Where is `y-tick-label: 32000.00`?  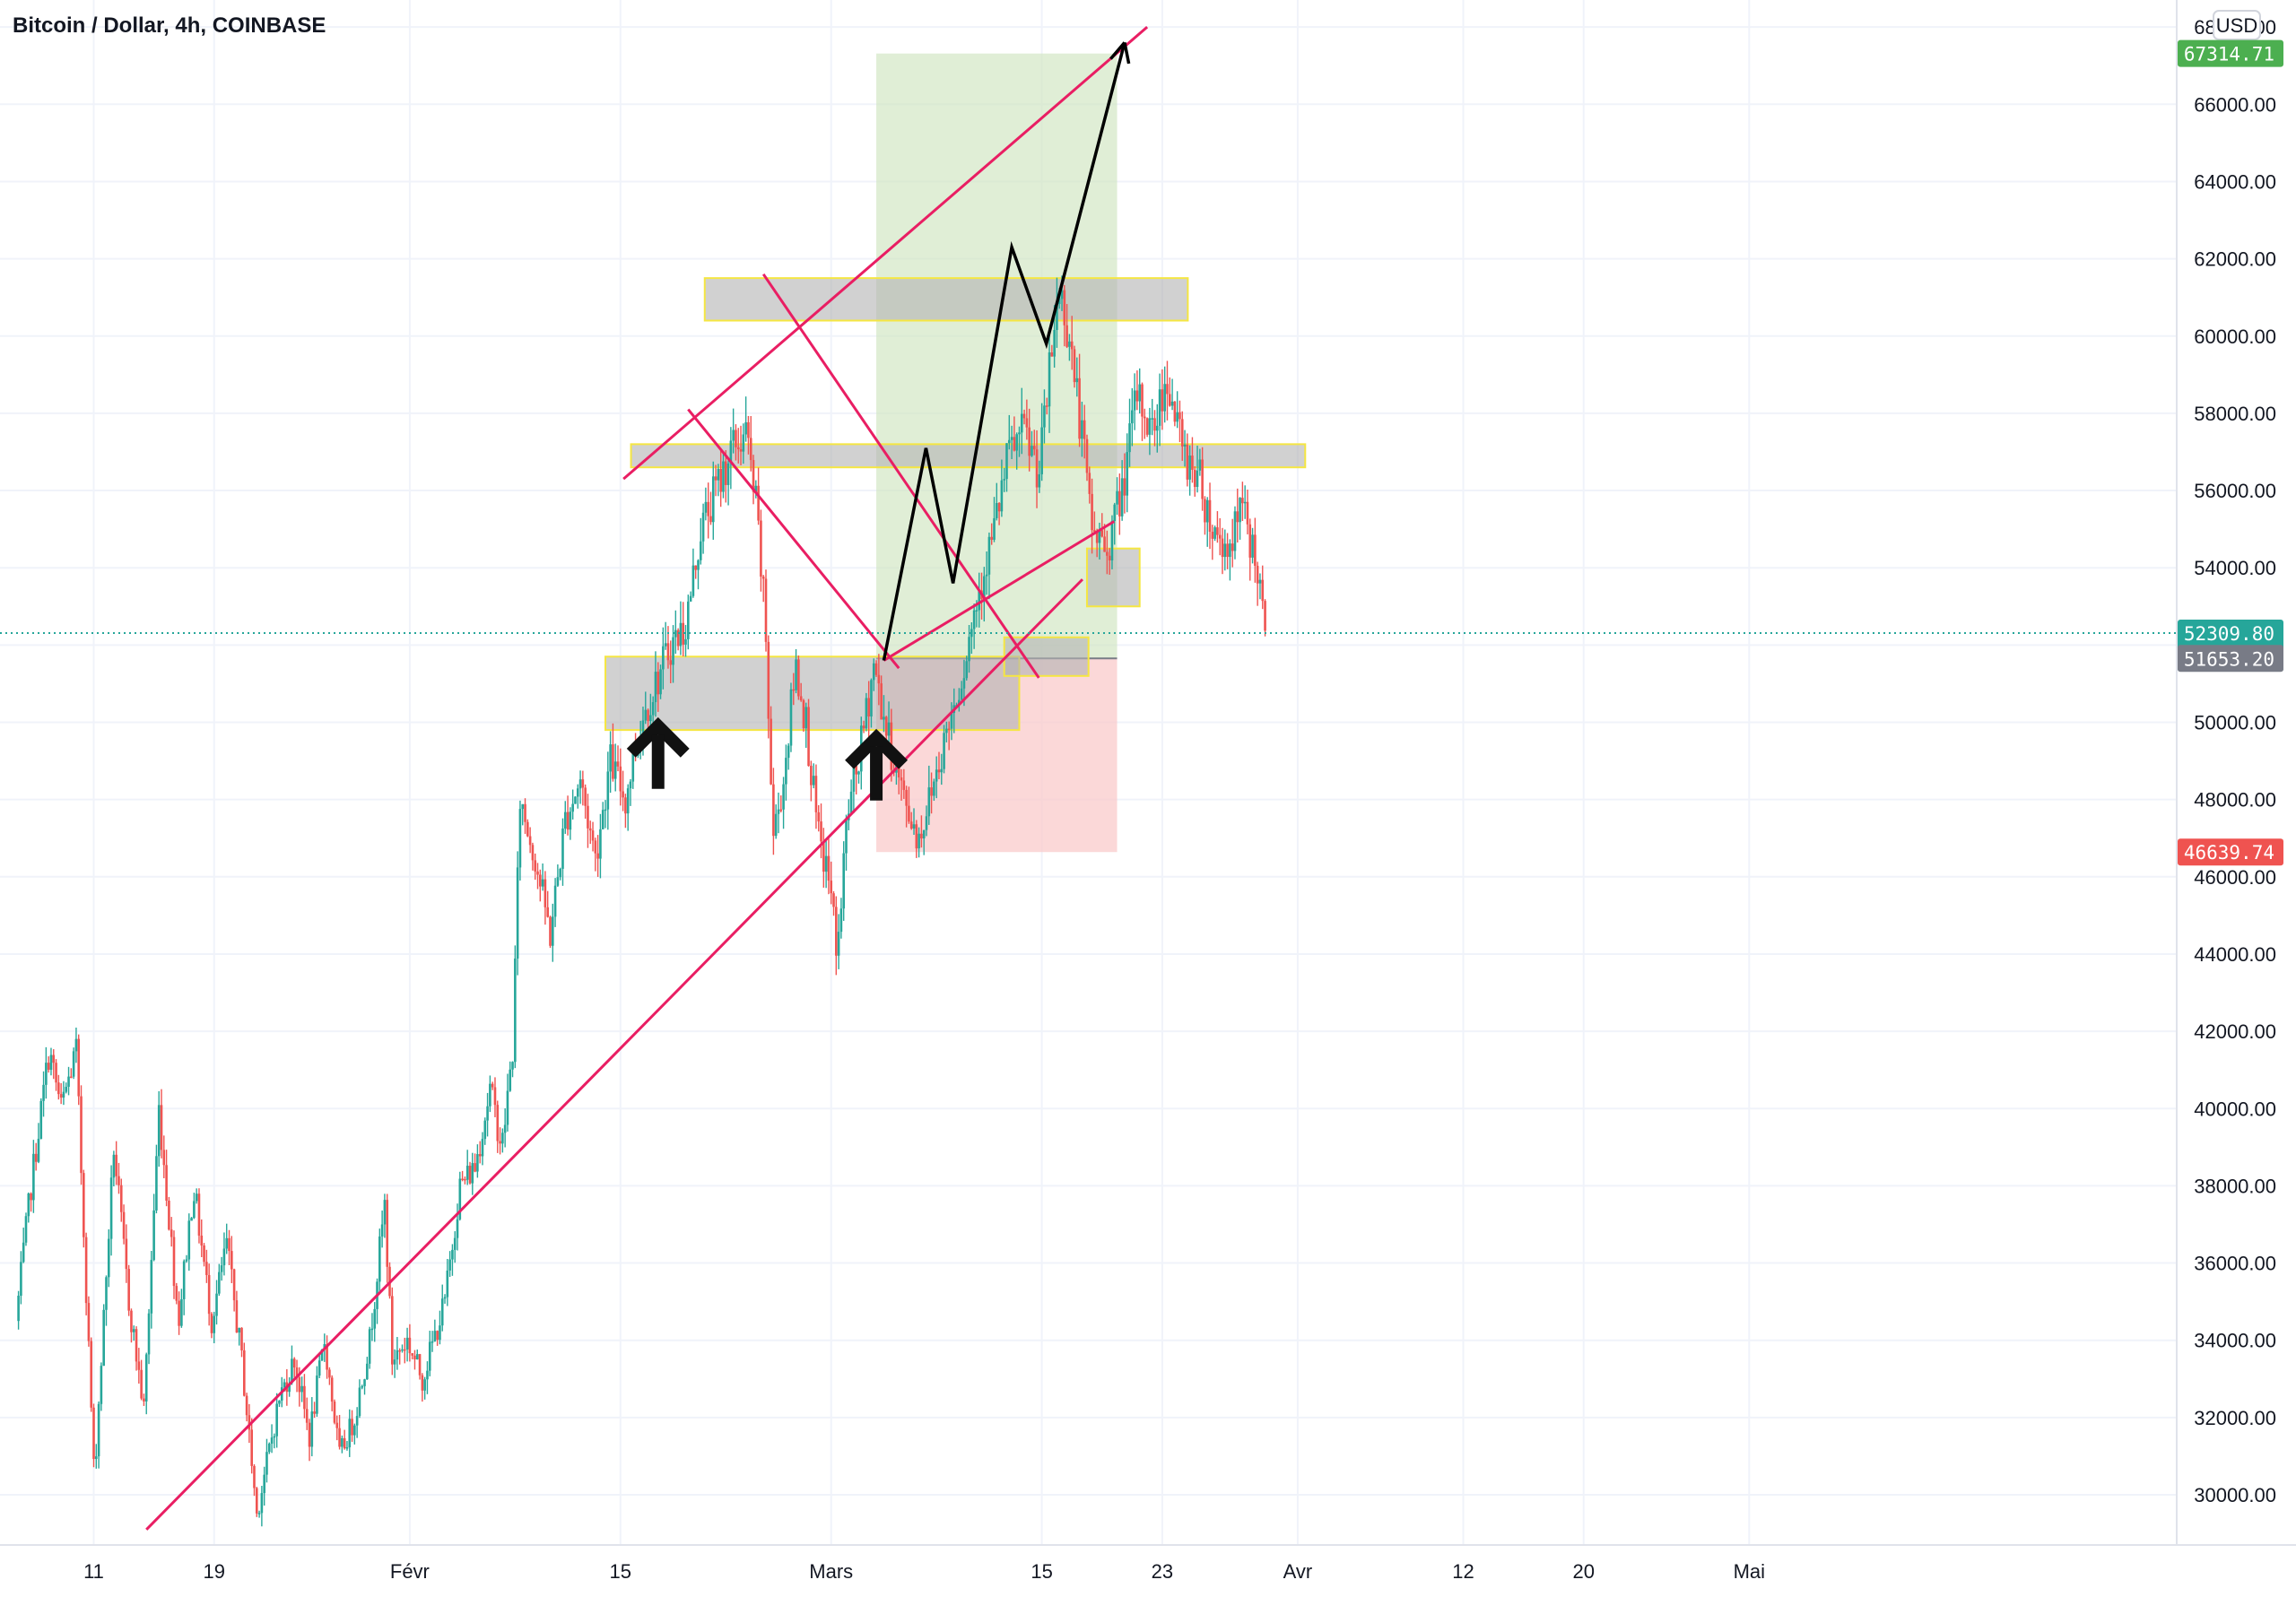 y-tick-label: 32000.00 is located at coordinates (2235, 1418).